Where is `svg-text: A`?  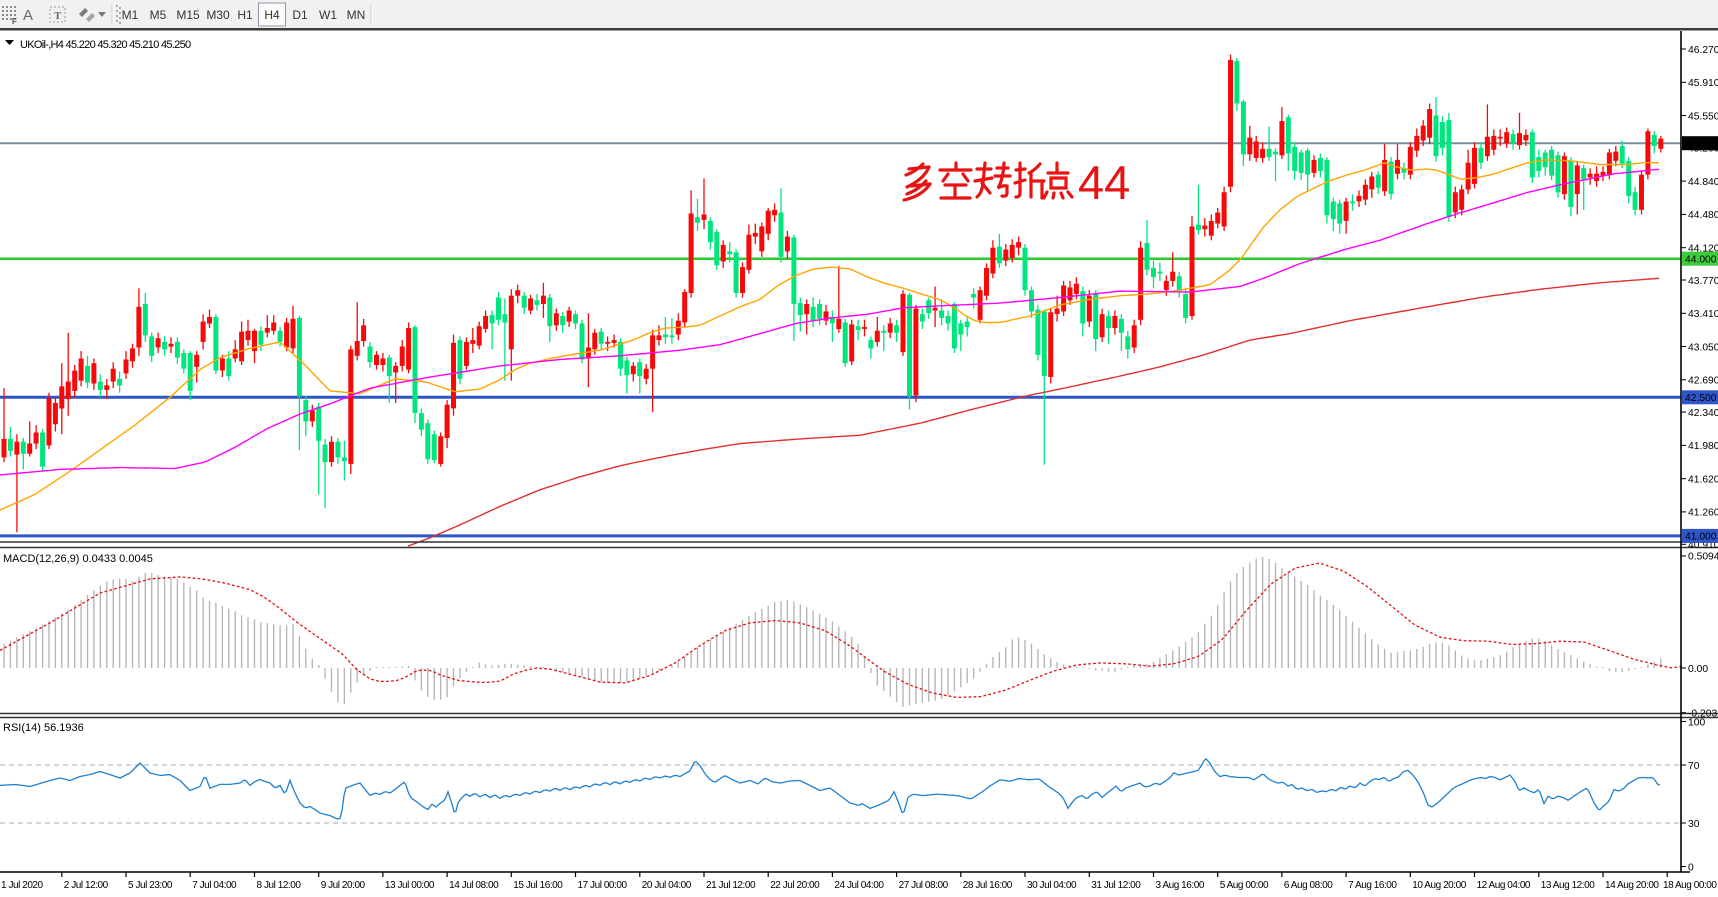 svg-text: A is located at coordinates (28, 15).